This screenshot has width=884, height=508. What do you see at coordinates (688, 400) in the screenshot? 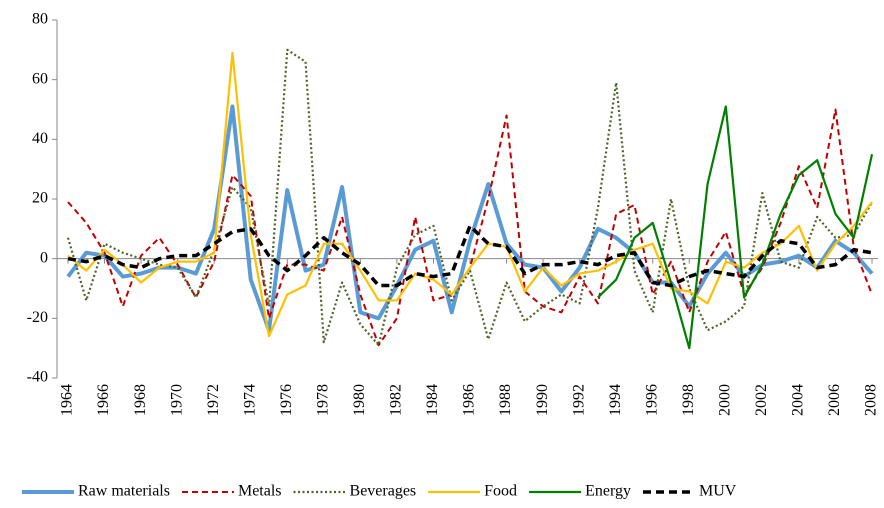
I see `x-tick-label: 1998` at bounding box center [688, 400].